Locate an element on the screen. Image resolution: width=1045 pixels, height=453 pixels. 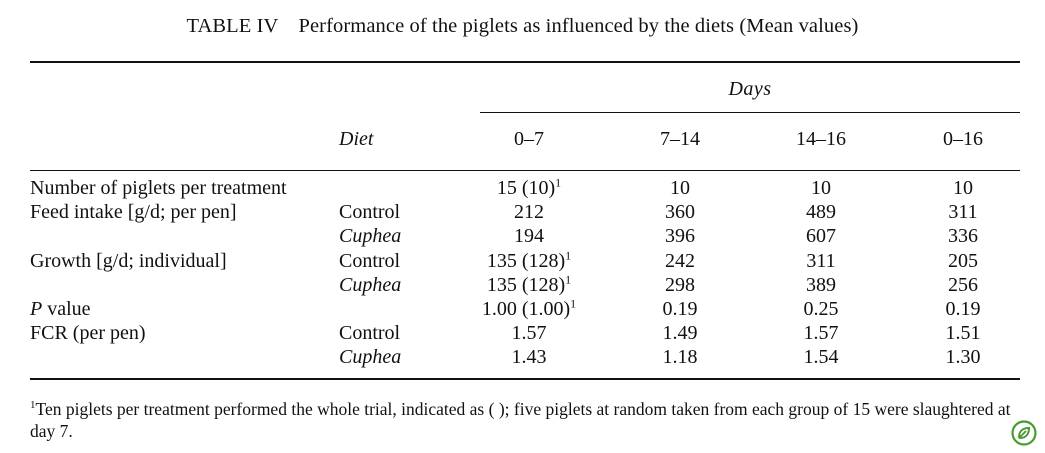
cell: 1.18 is located at coordinates (680, 357).